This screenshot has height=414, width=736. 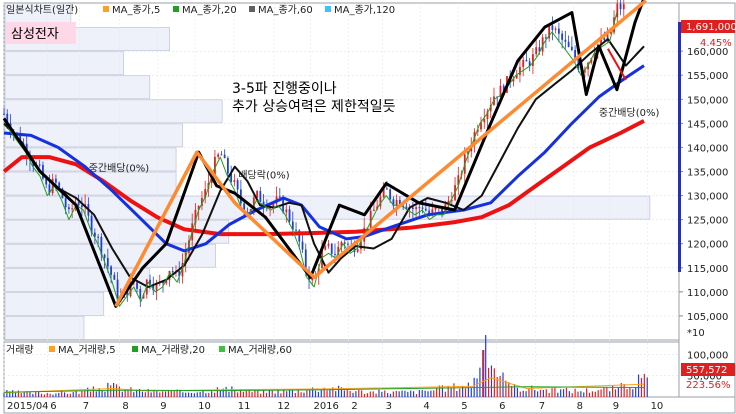 I want to click on legend-swatch-ma20, so click(x=176, y=9).